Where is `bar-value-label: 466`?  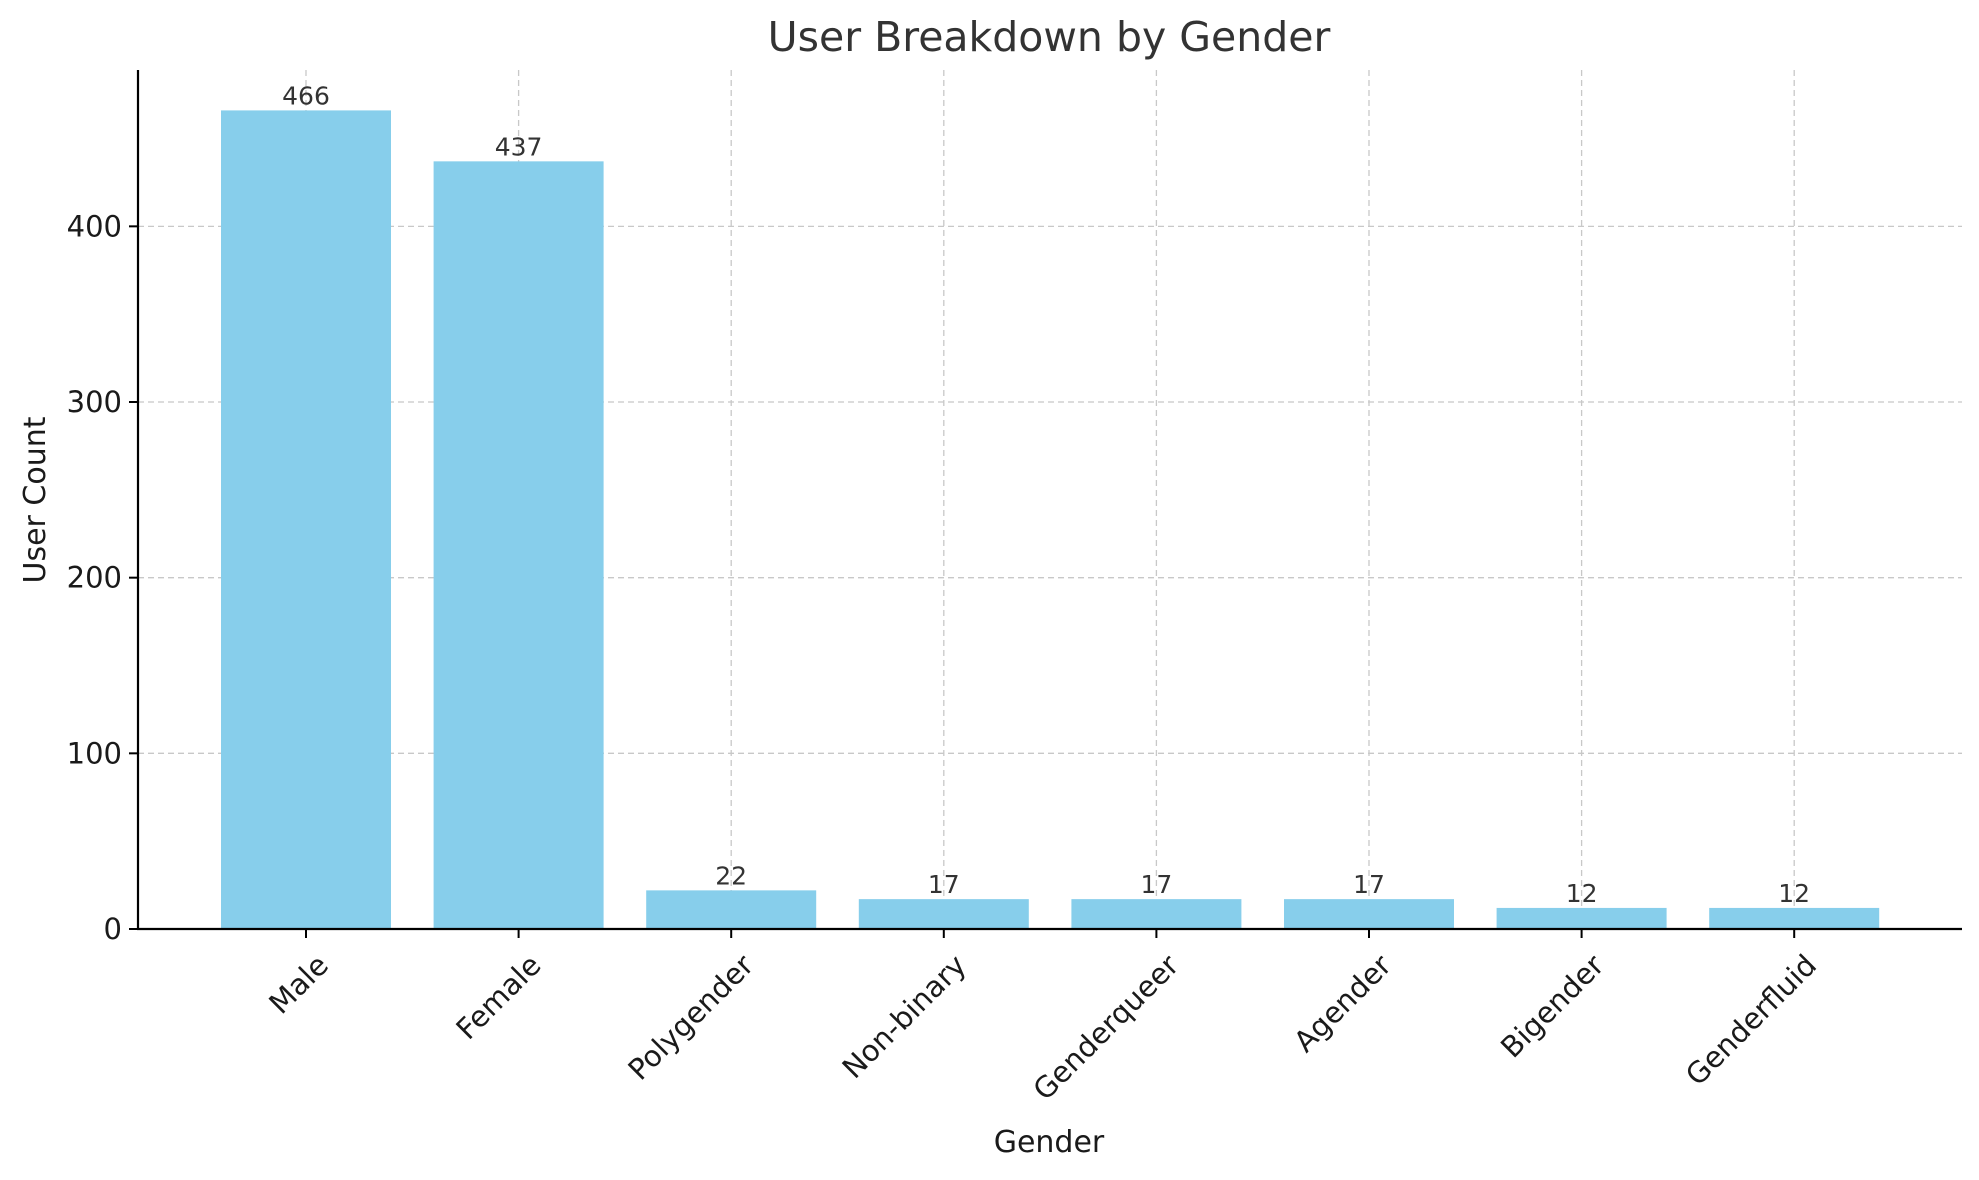
bar-value-label: 466 is located at coordinates (306, 95).